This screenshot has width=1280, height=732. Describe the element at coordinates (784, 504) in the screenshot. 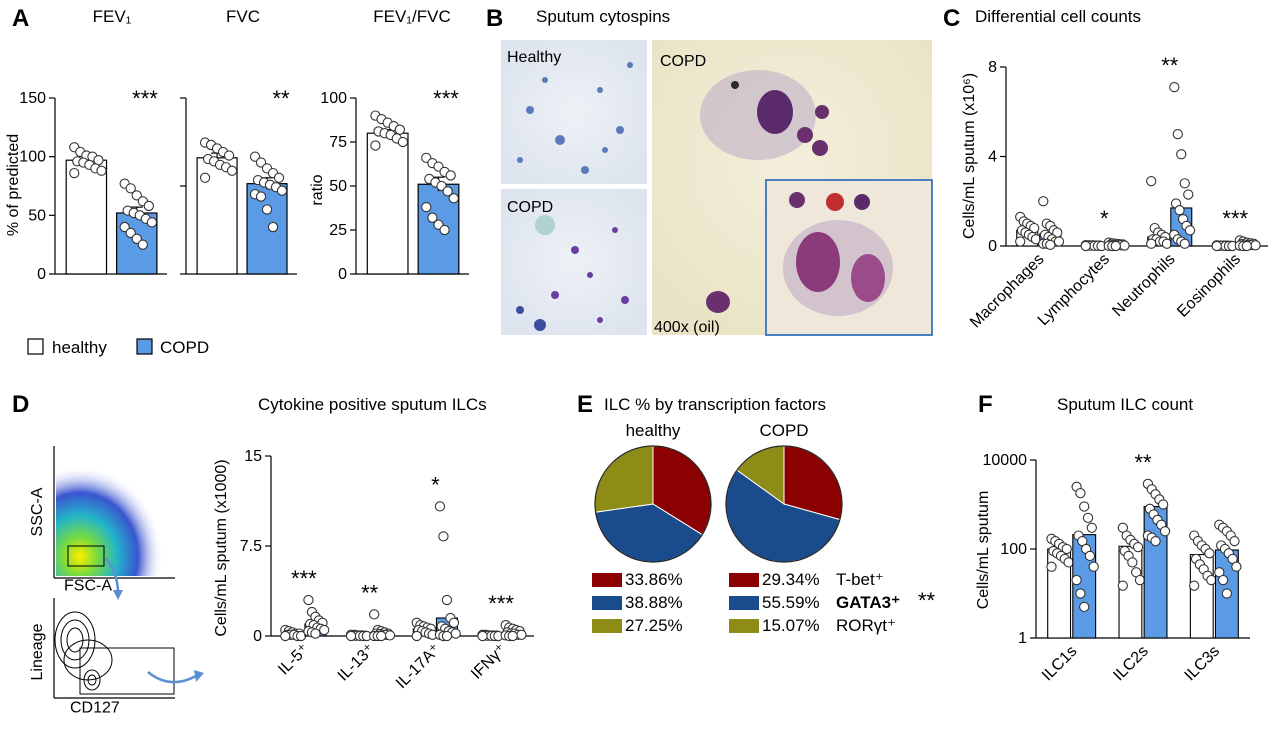

I see `pie-outline` at that location.